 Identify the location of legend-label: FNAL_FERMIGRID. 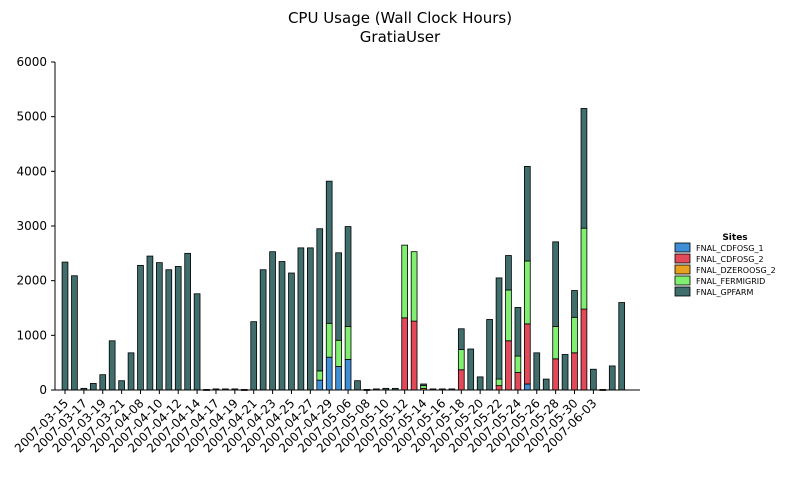
(730, 281).